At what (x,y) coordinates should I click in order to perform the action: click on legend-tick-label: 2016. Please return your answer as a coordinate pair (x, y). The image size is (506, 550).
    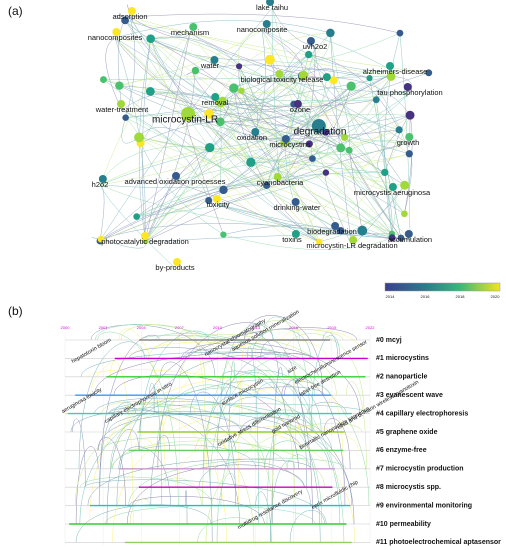
    Looking at the image, I should click on (426, 296).